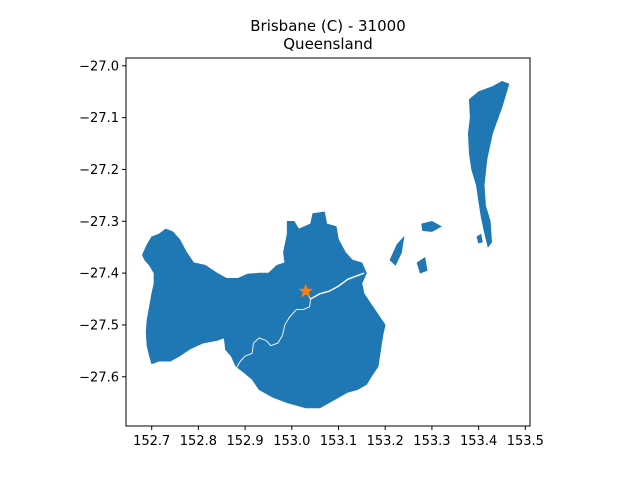 The image size is (640, 480). What do you see at coordinates (99, 66) in the screenshot?
I see `y-tick-label: −27.0` at bounding box center [99, 66].